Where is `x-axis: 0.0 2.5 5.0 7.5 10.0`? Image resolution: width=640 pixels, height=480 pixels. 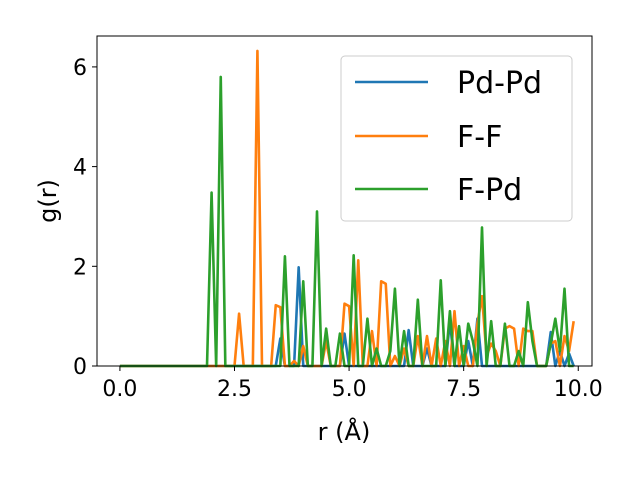 x-axis: 0.0 2.5 5.0 7.5 10.0 is located at coordinates (352, 384).